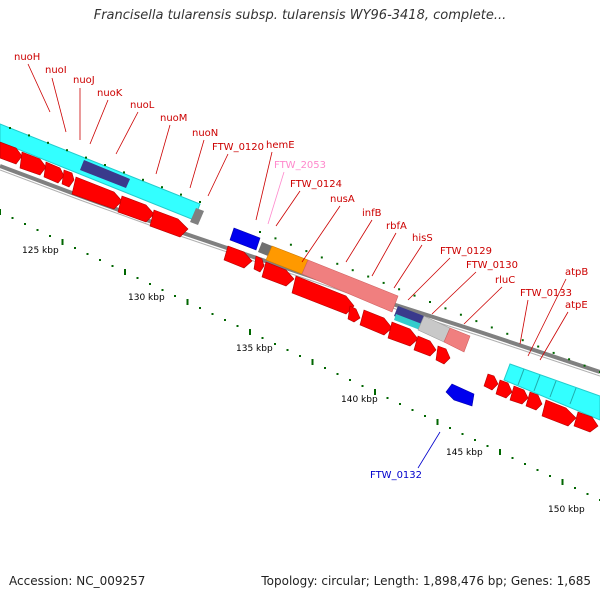 Image resolution: width=600 pixels, height=600 pixels. Describe the element at coordinates (546, 293) in the screenshot. I see `gene-label-FTW_0133: FTW_0133` at that location.